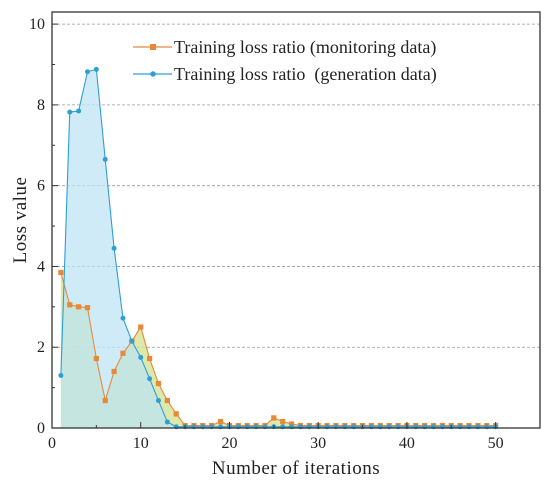 The height and width of the screenshot is (490, 550). I want to click on y-tick-label-6: 6, so click(41, 186).